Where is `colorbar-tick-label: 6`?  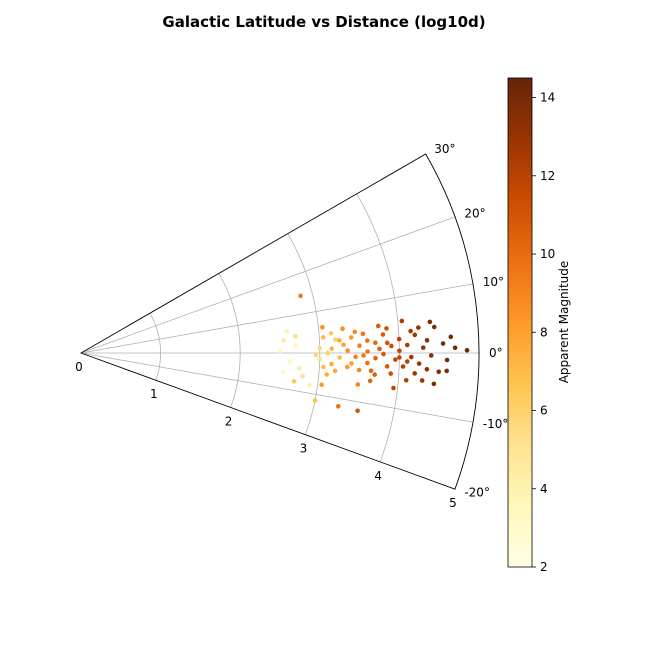 colorbar-tick-label: 6 is located at coordinates (544, 411).